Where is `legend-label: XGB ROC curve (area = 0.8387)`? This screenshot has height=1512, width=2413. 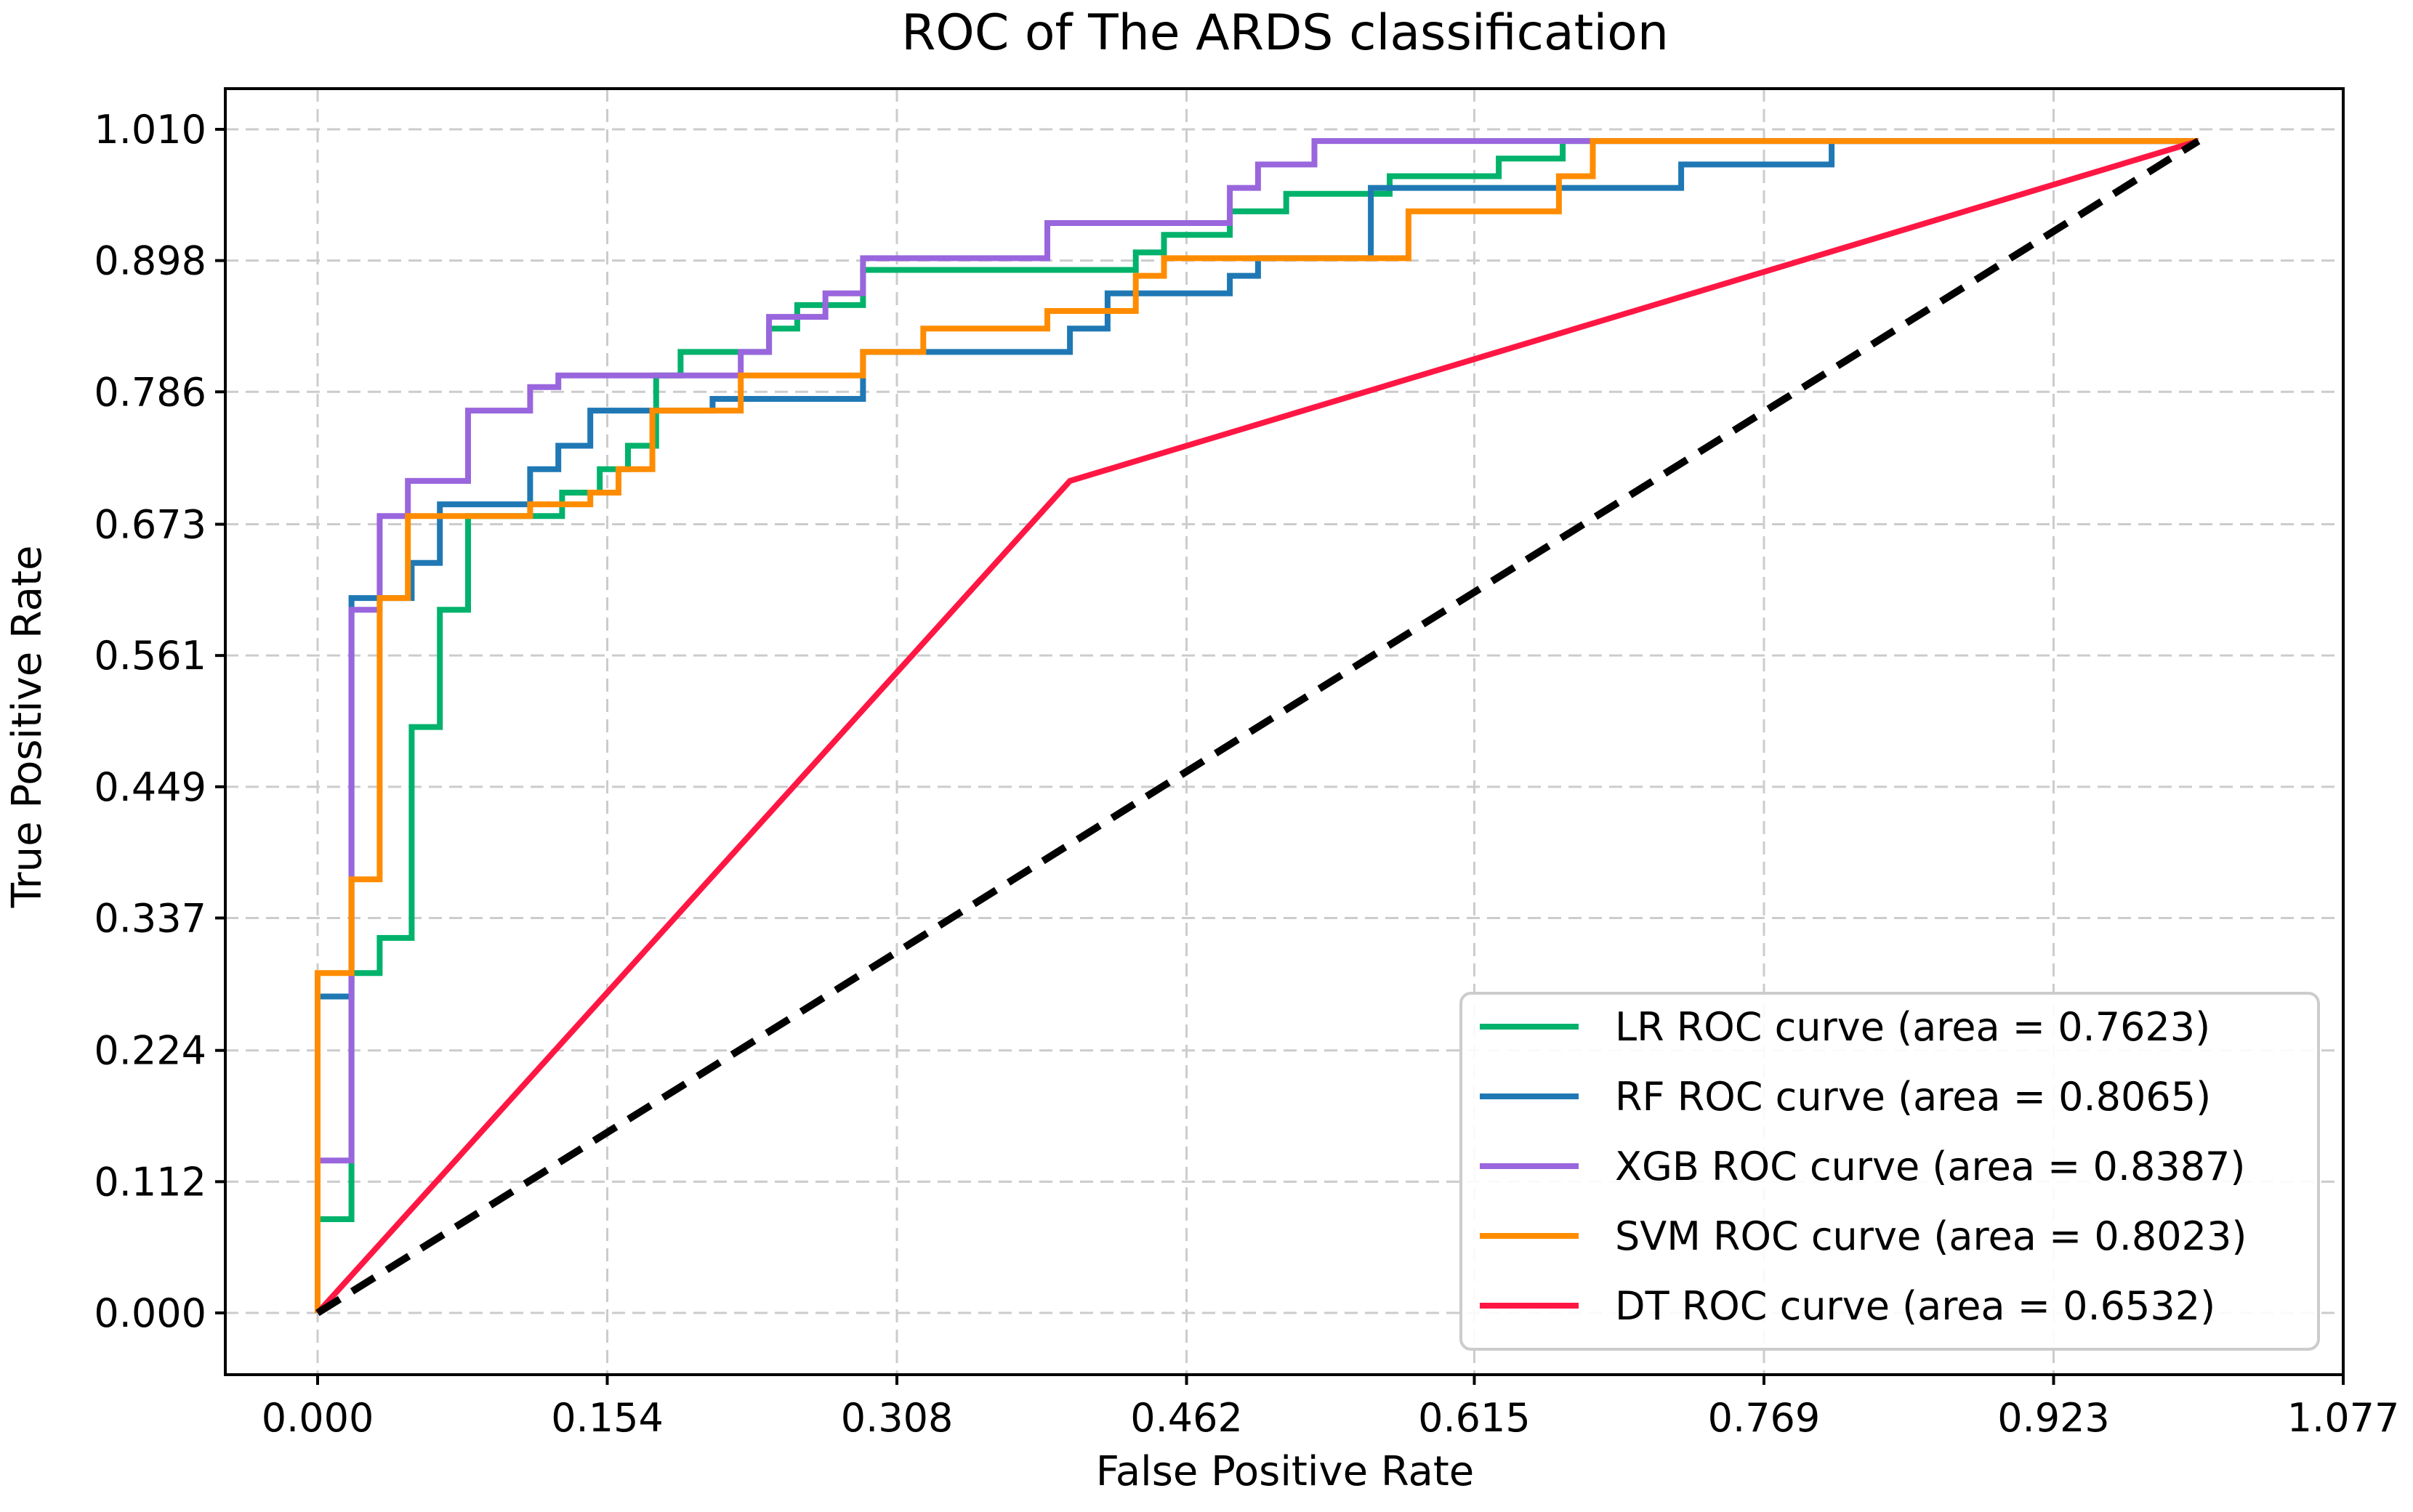 legend-label: XGB ROC curve (area = 0.8387) is located at coordinates (1930, 1167).